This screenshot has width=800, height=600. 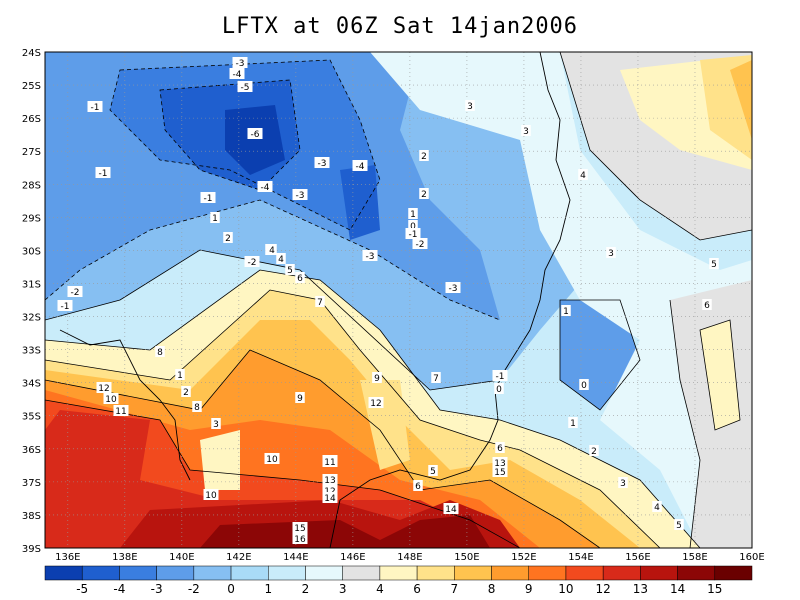 What do you see at coordinates (295, 557) in the screenshot?
I see `lon-label: 144E` at bounding box center [295, 557].